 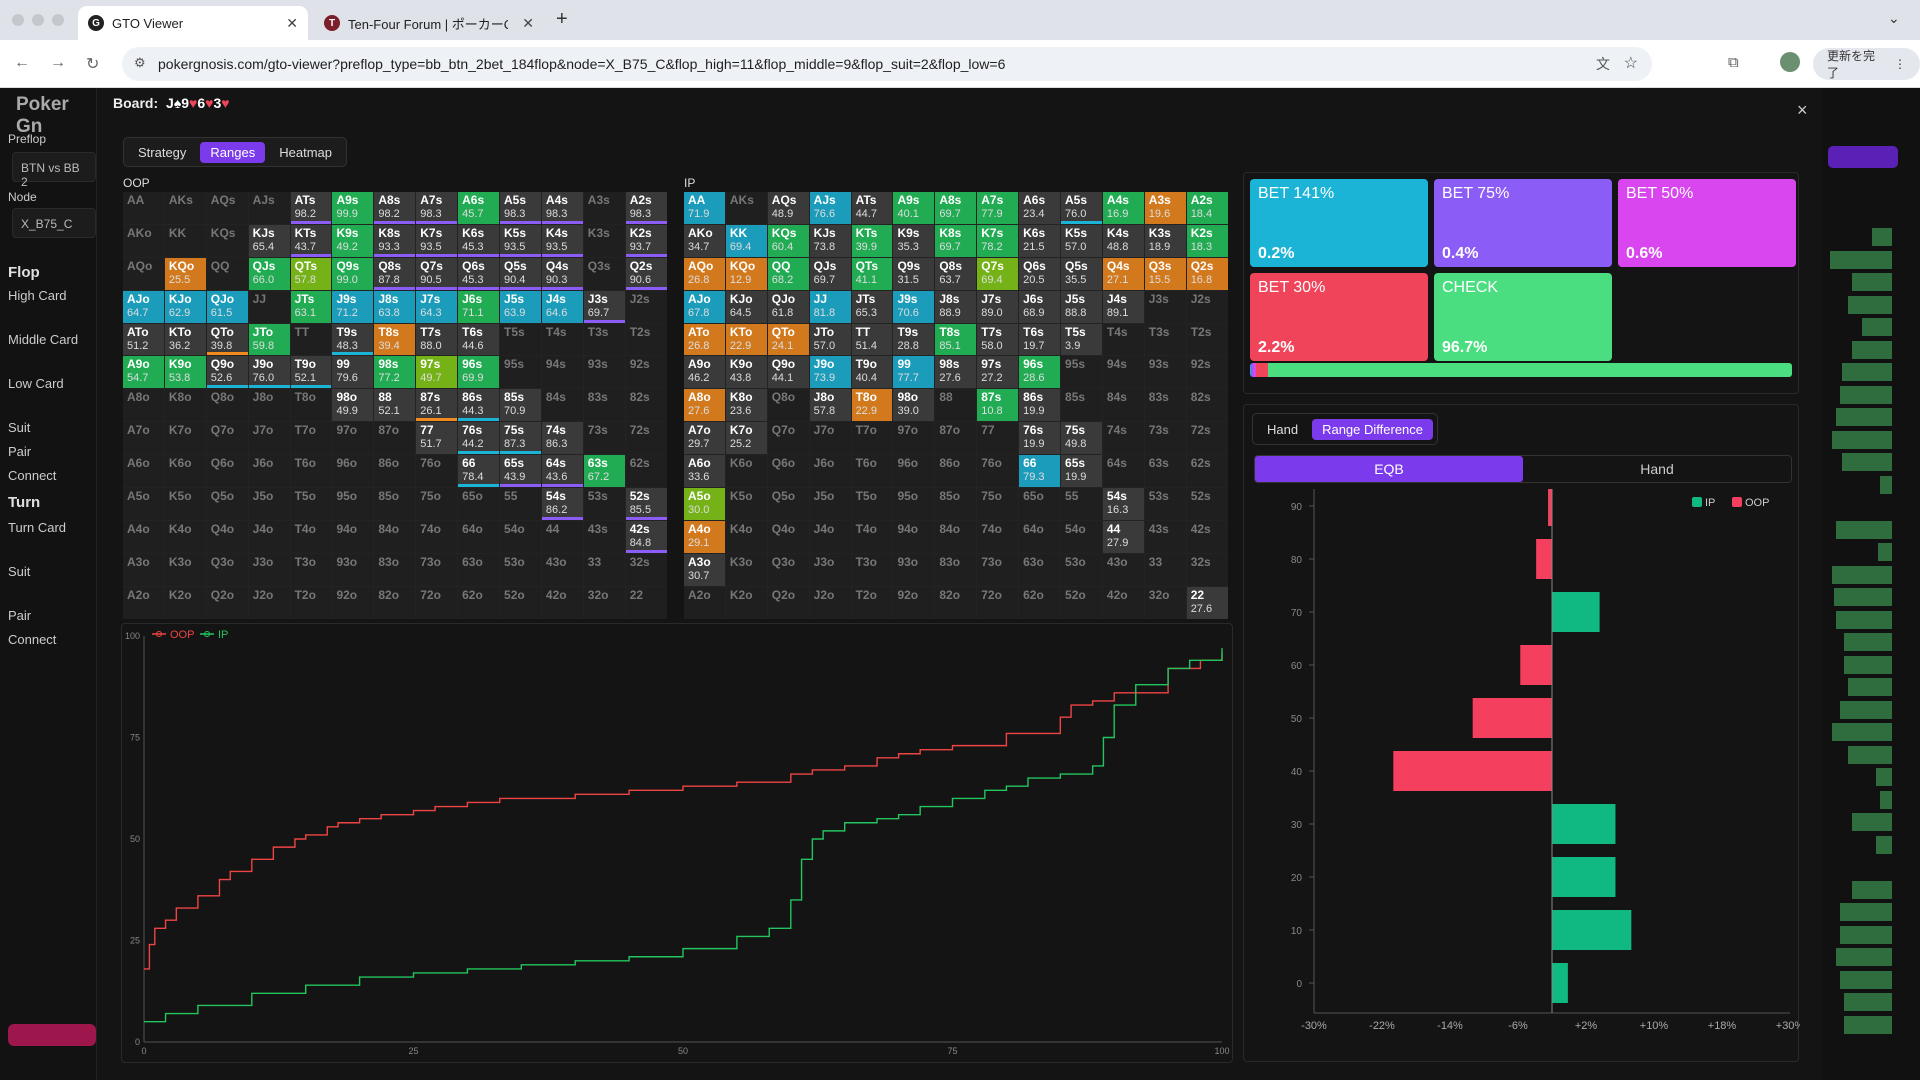 I want to click on range-cell-75s: 75s 87.3, so click(x=520, y=438).